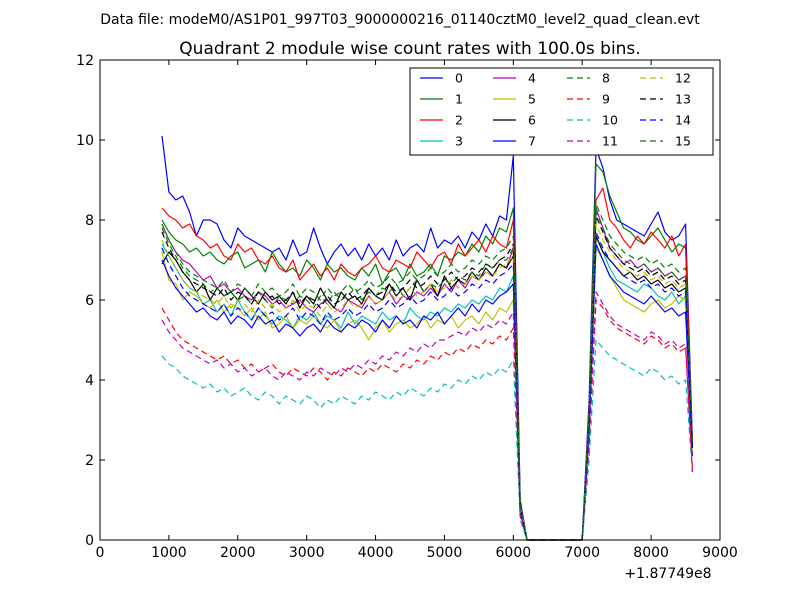 The width and height of the screenshot is (800, 600). Describe the element at coordinates (532, 141) in the screenshot. I see `legend-label-7: 7` at that location.